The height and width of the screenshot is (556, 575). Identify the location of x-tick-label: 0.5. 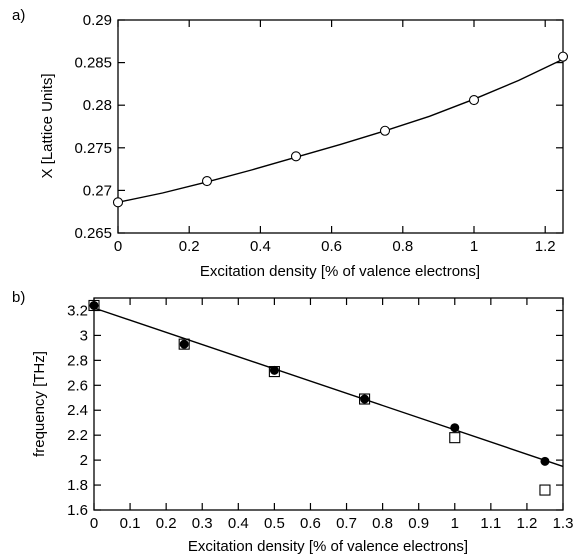
(274, 523).